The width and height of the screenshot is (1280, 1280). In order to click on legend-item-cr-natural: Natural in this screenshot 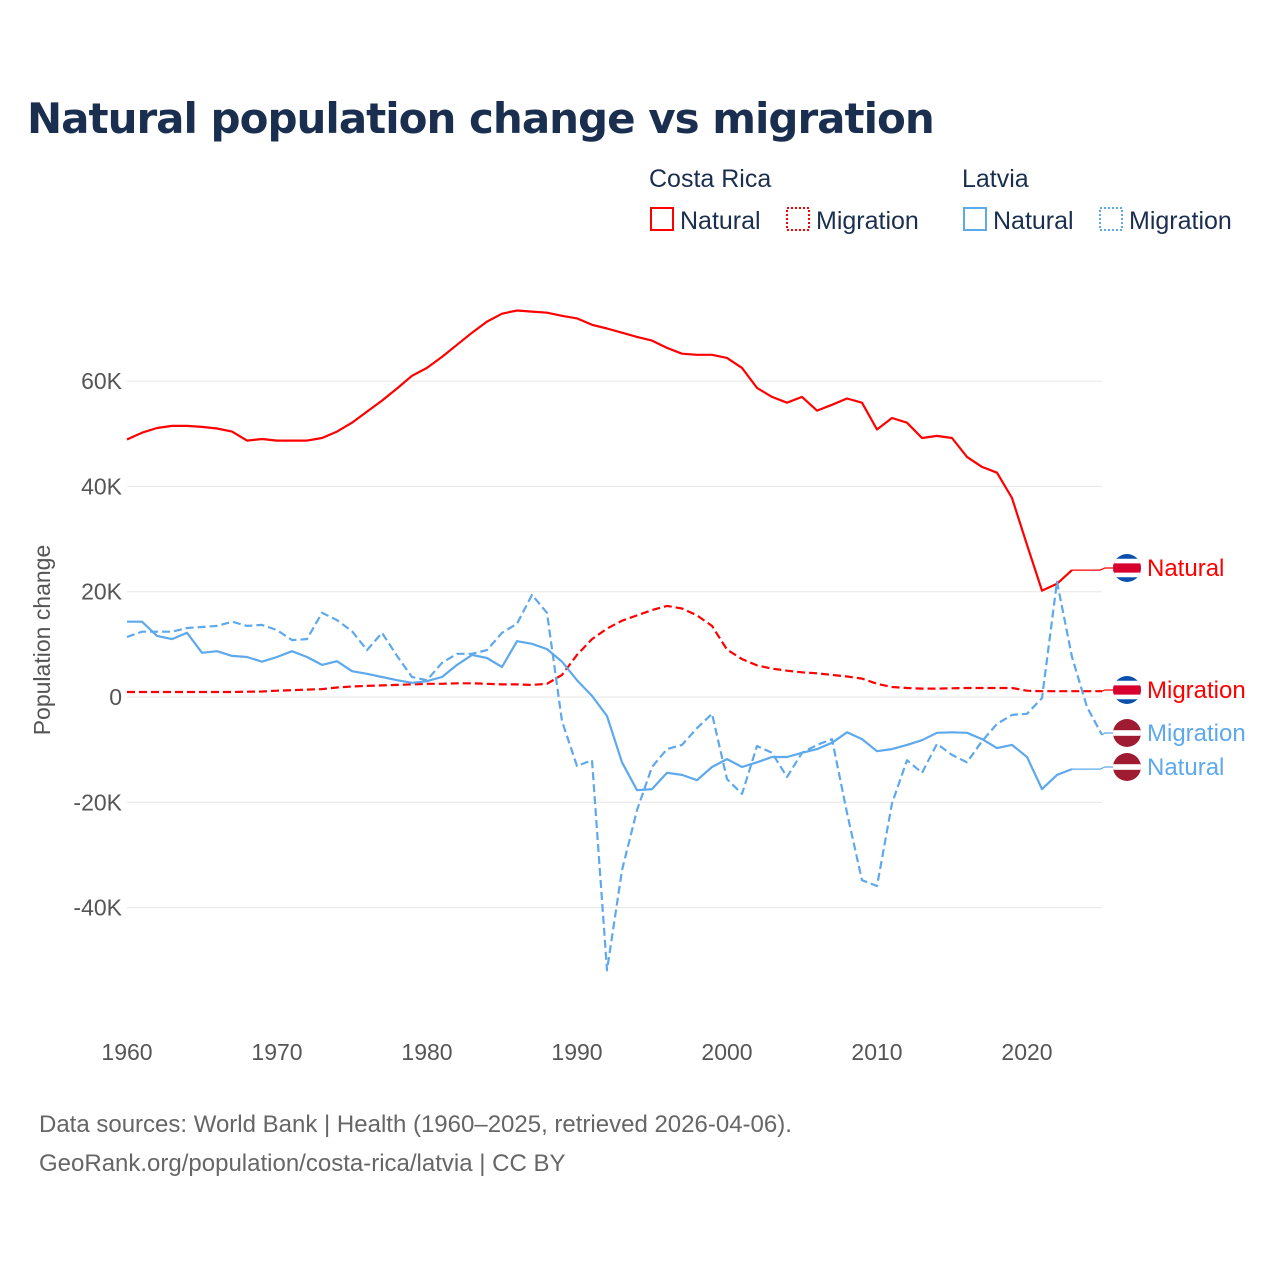, I will do `click(720, 221)`.